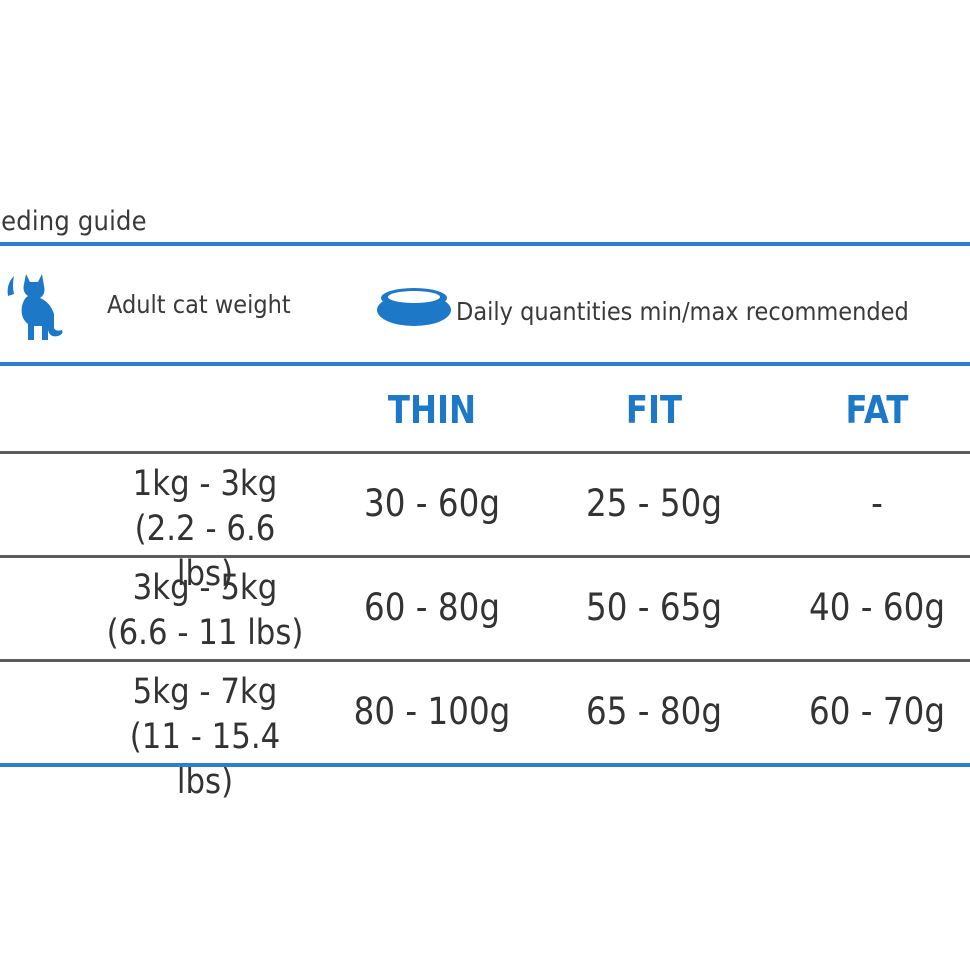 The width and height of the screenshot is (970, 971). Describe the element at coordinates (432, 711) in the screenshot. I see `thin-value: 80 - 100g` at that location.